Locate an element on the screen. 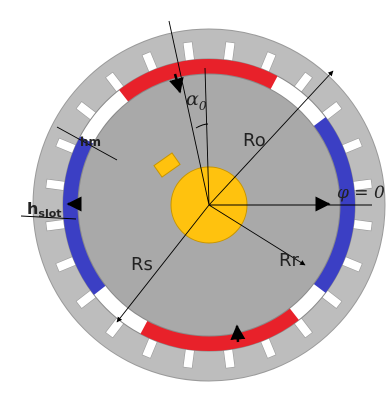 Image resolution: width=392 pixels, height=396 pixels. magnet-south-left is located at coordinates (84, 215).